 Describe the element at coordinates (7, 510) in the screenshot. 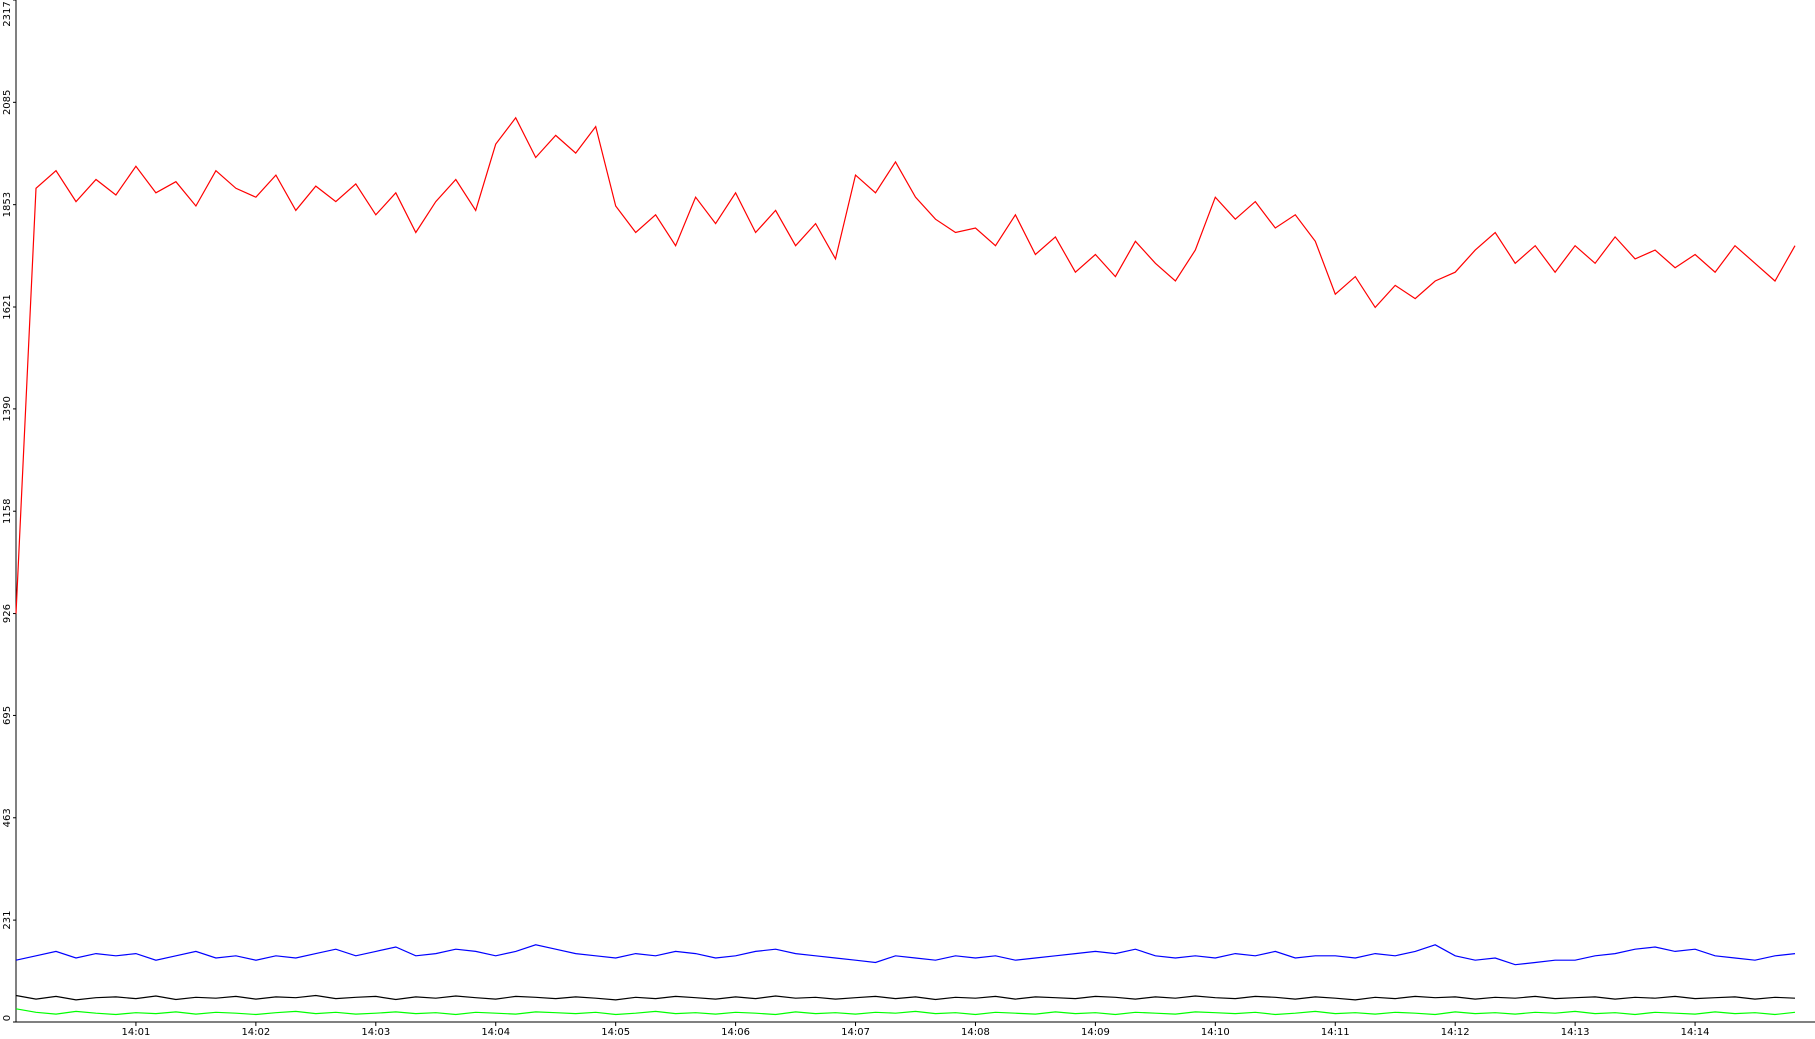

I see `y-tick-label: 1158` at that location.